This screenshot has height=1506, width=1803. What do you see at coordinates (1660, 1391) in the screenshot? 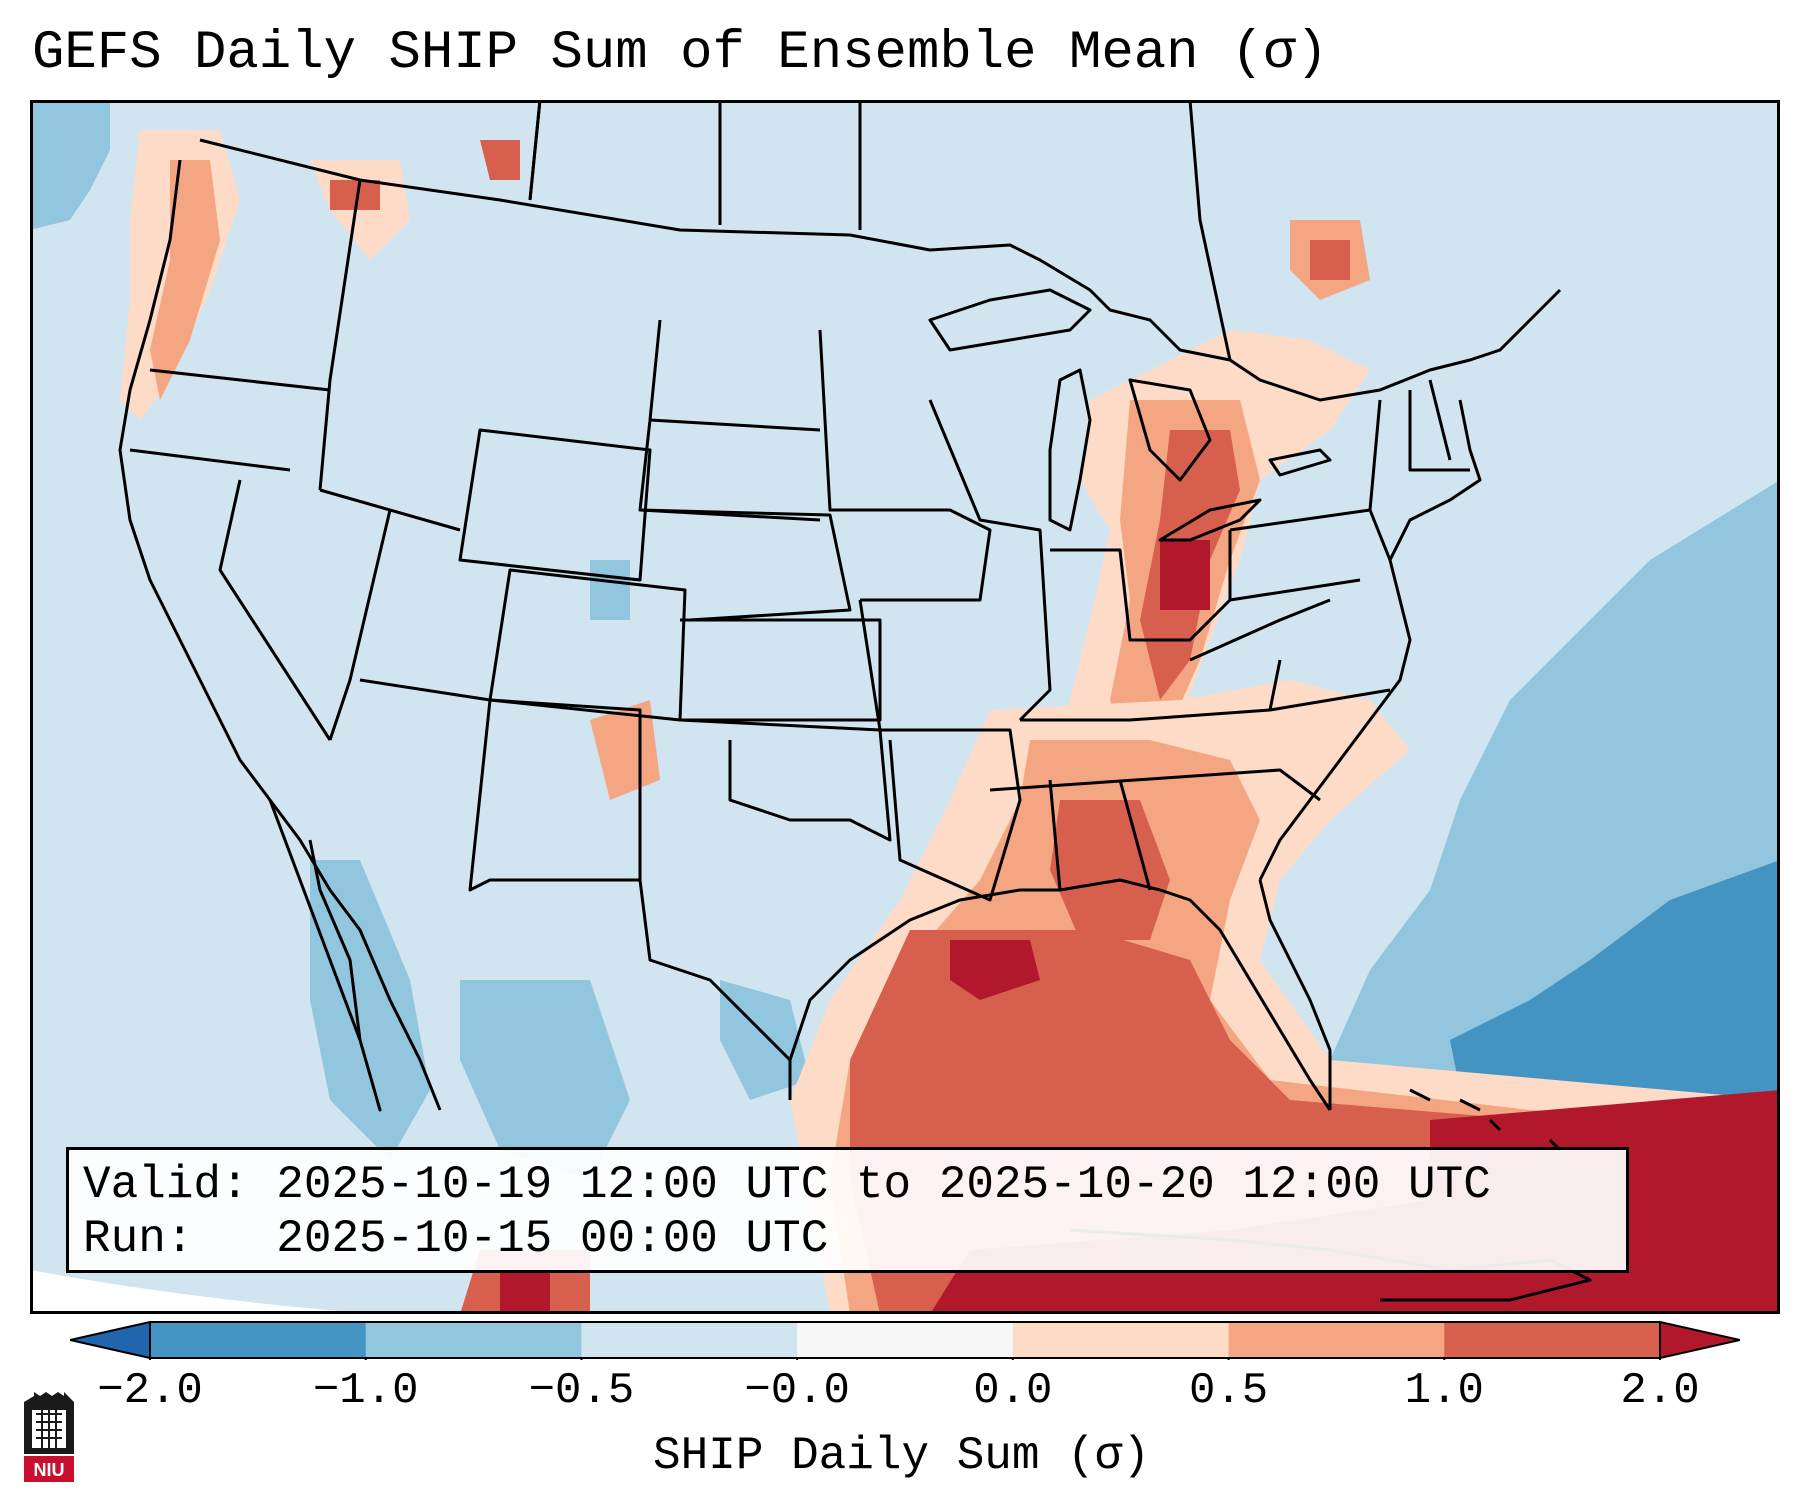
I see `colorbar-tick-label: 2.0` at bounding box center [1660, 1391].